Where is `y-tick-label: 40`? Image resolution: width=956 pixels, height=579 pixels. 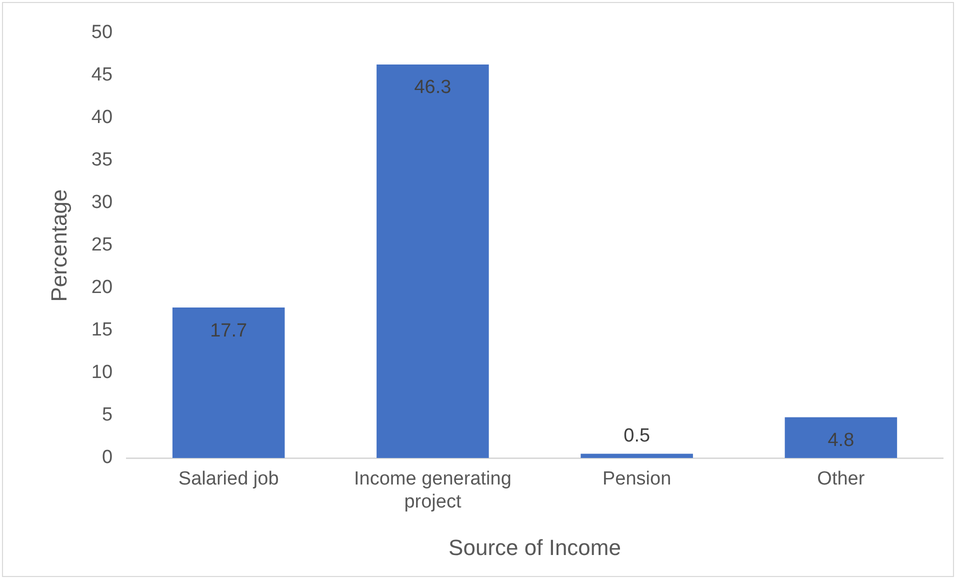
y-tick-label: 40 is located at coordinates (102, 117).